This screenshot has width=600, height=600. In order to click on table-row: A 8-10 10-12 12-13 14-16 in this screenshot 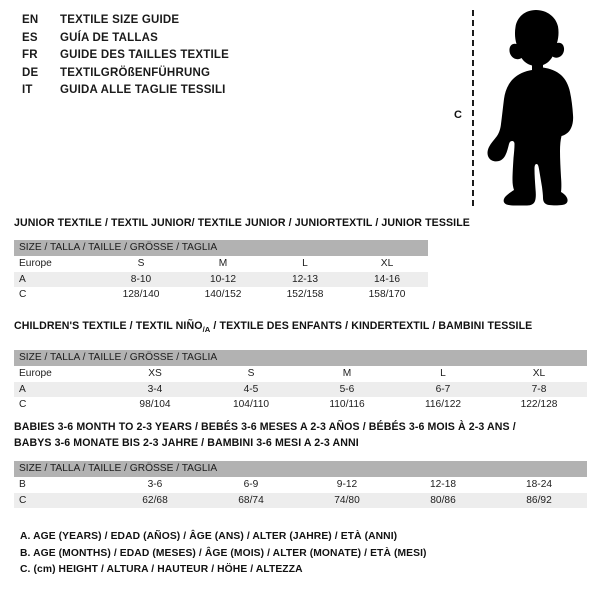, I will do `click(221, 279)`.